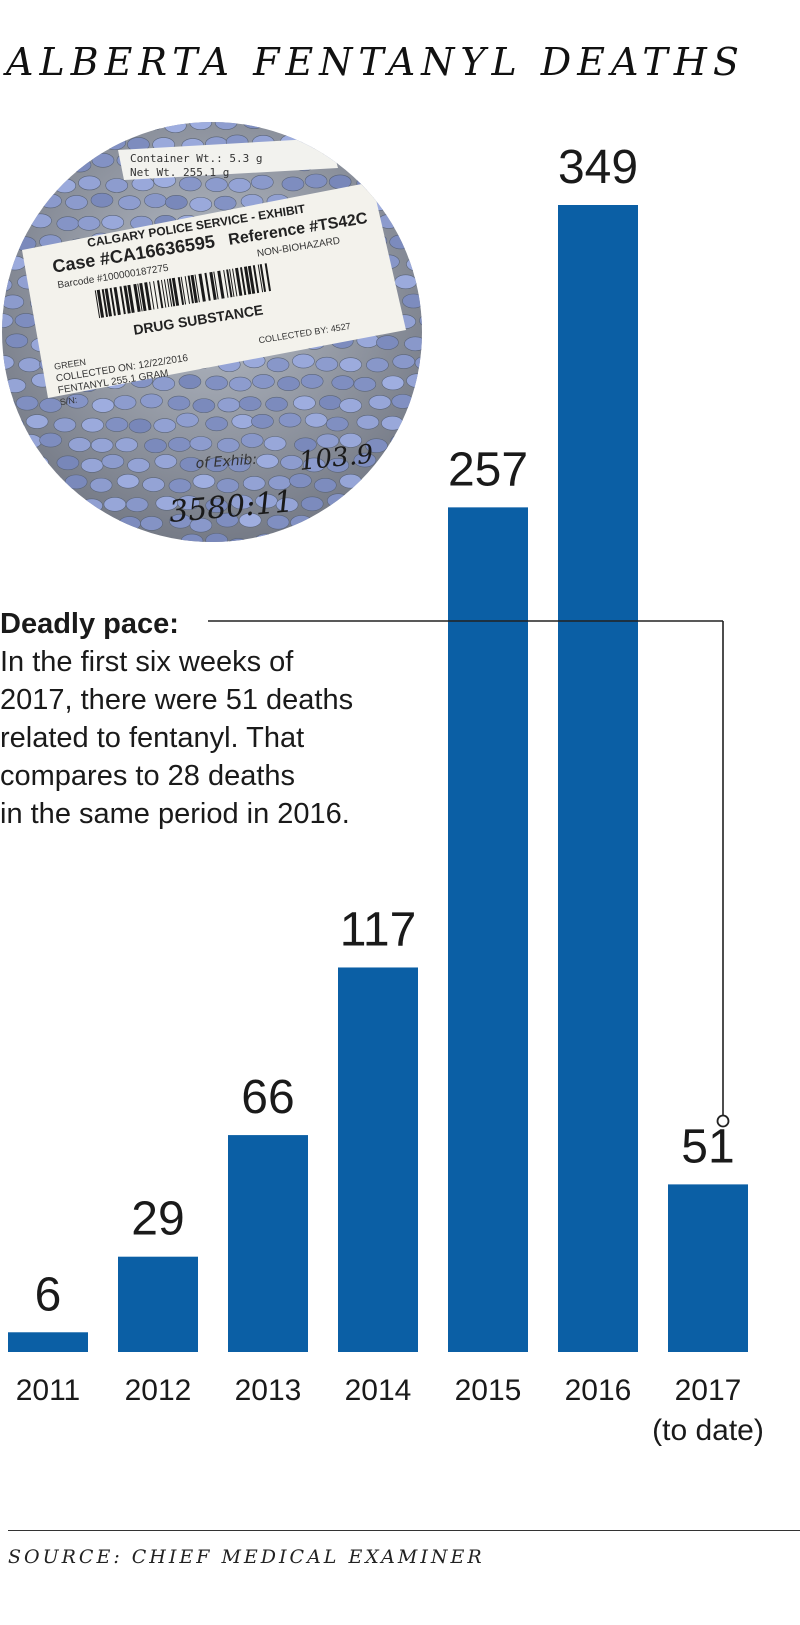 This screenshot has height=1625, width=800. What do you see at coordinates (148, 776) in the screenshot?
I see `annotation-line: compares to 28 deaths` at bounding box center [148, 776].